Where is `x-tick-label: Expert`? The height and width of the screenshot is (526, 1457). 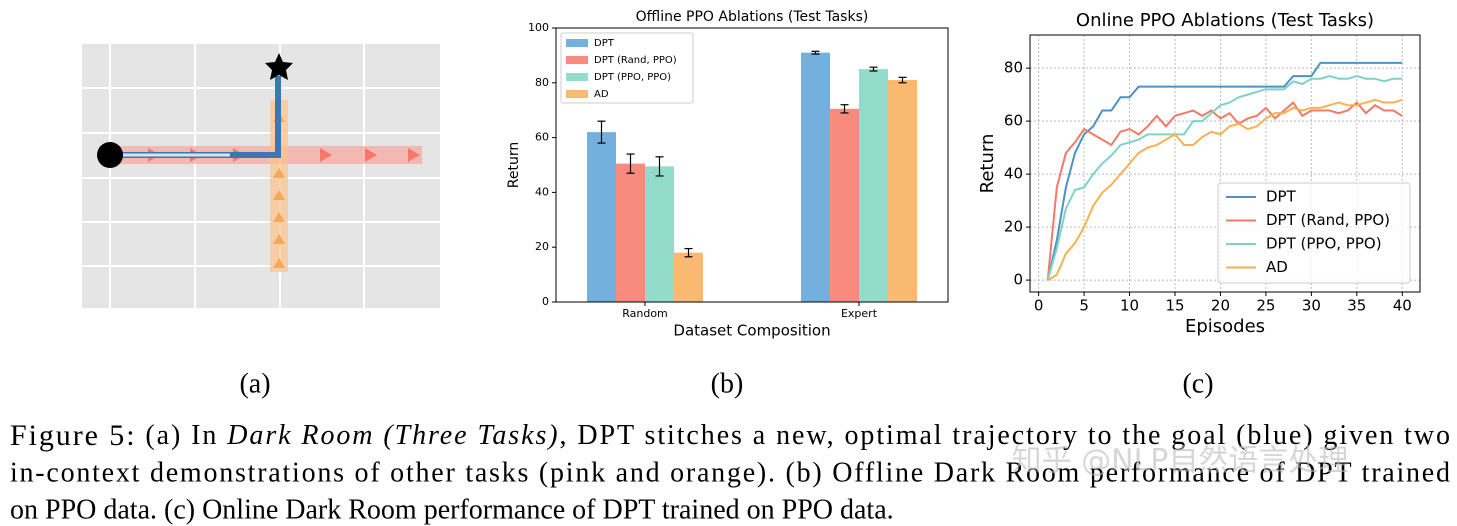 x-tick-label: Expert is located at coordinates (859, 313).